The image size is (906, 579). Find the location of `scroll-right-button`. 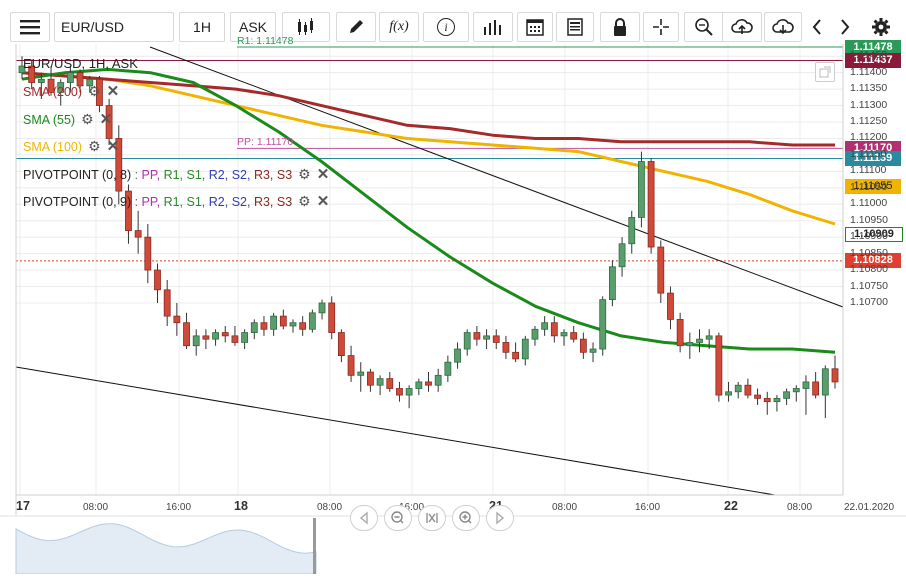

scroll-right-button is located at coordinates (845, 27).